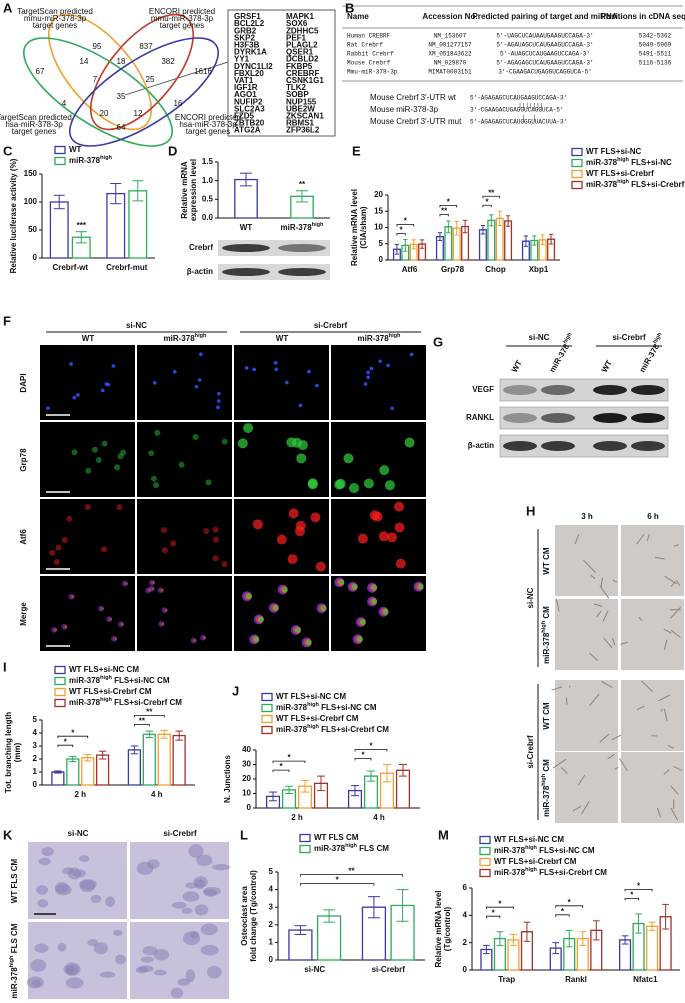 The height and width of the screenshot is (1003, 685). Describe the element at coordinates (336, 837) in the screenshot. I see `legend-label: WT FLS CM` at that location.